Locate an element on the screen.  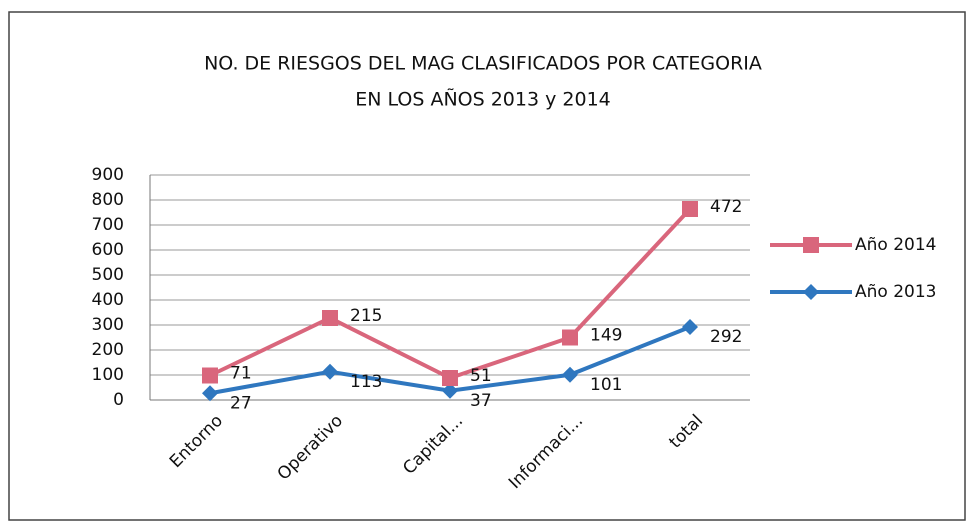
data-label: 292 is located at coordinates (726, 337).